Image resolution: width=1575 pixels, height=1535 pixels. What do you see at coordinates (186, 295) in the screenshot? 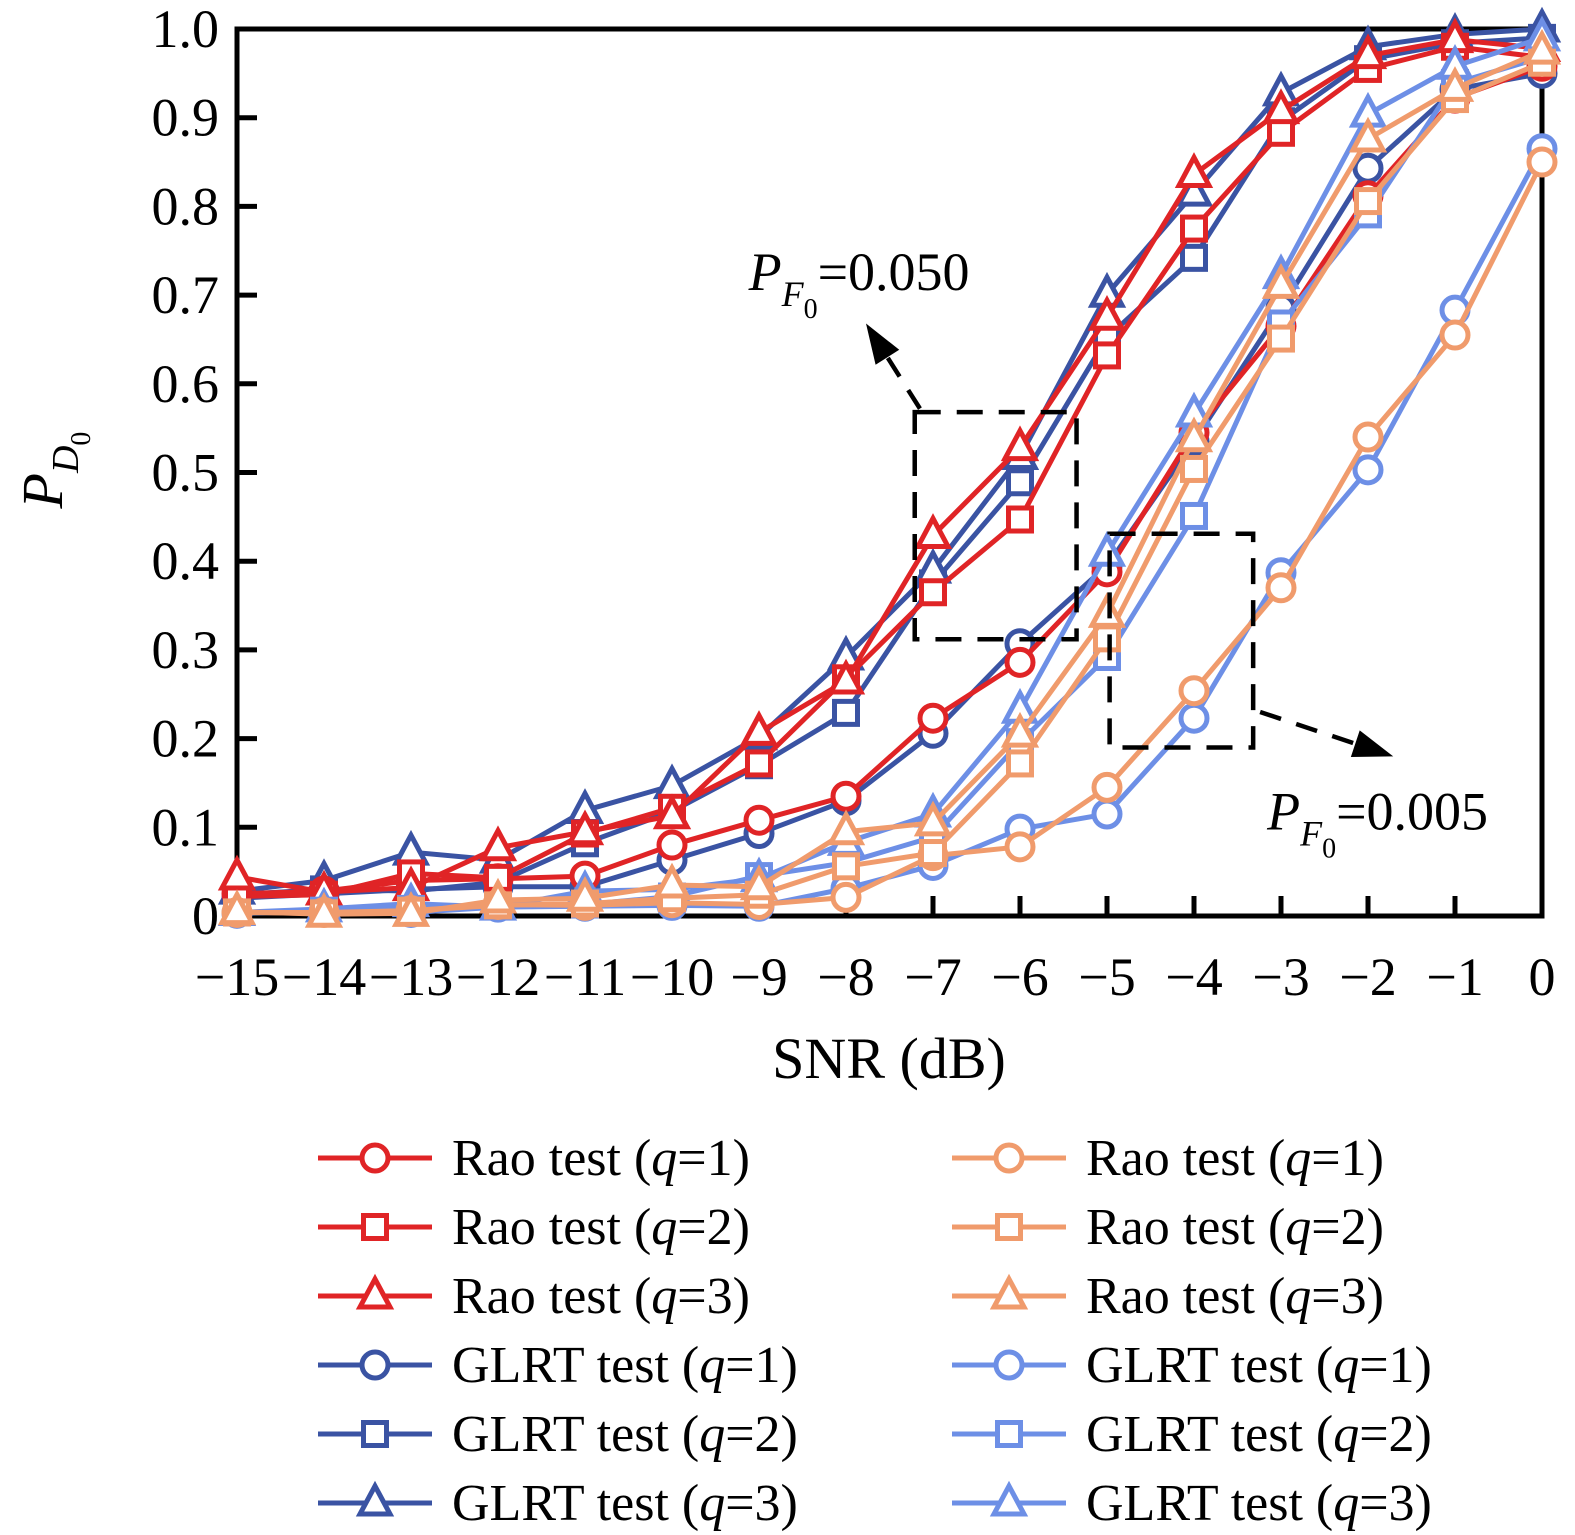
I see `y-tick-label: 0.7` at bounding box center [186, 295].